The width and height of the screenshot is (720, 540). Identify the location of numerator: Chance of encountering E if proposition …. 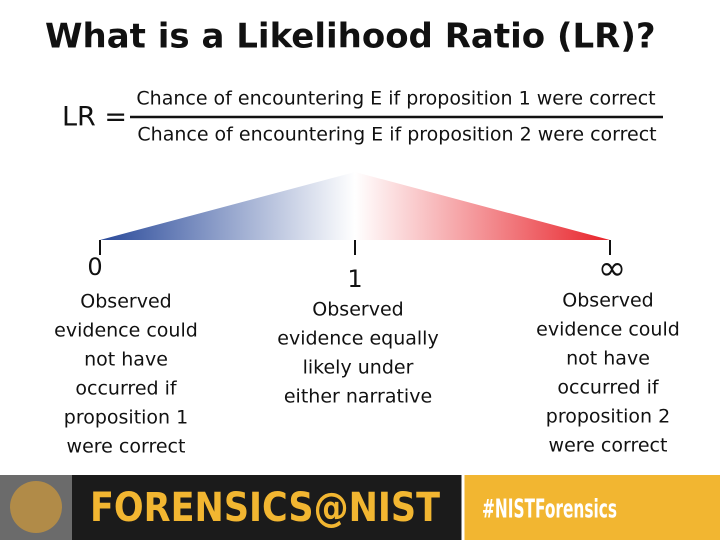
(395, 99).